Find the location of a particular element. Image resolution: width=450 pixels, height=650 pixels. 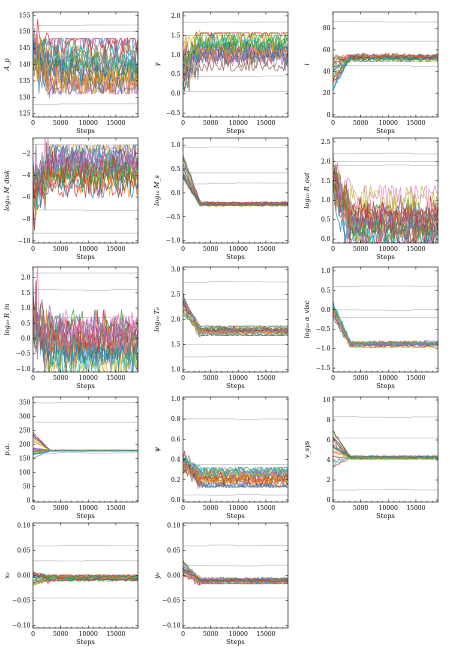

y-tick-label: 130 is located at coordinates (25, 97).